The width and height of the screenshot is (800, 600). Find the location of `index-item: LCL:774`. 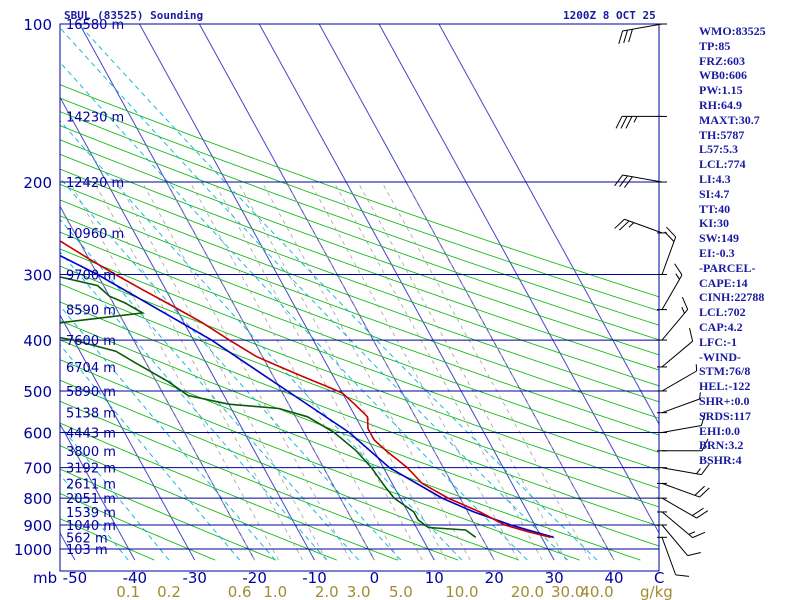

index-item: LCL:774 is located at coordinates (722, 164).